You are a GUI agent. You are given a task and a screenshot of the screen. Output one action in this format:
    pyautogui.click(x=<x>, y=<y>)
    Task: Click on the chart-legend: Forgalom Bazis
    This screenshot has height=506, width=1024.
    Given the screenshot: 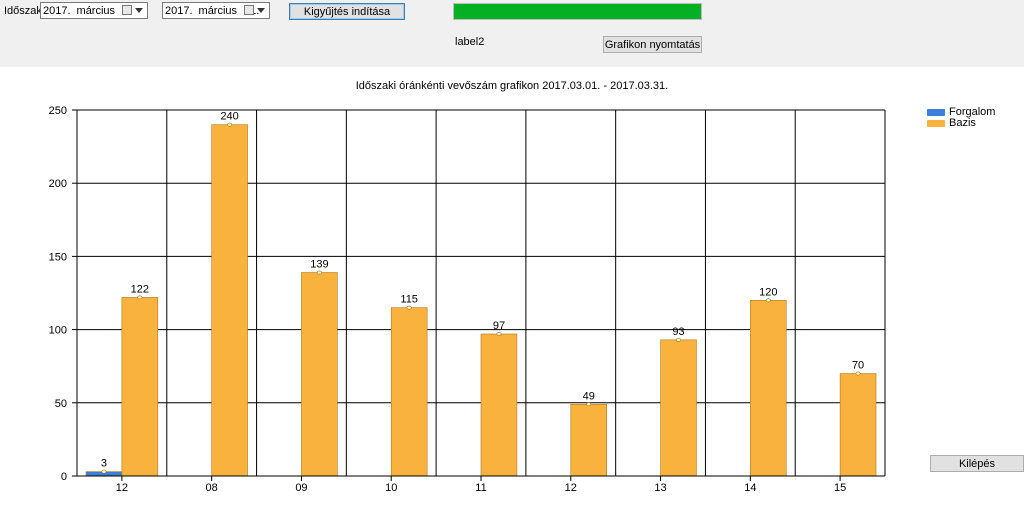 What is the action you would take?
    pyautogui.click(x=959, y=118)
    